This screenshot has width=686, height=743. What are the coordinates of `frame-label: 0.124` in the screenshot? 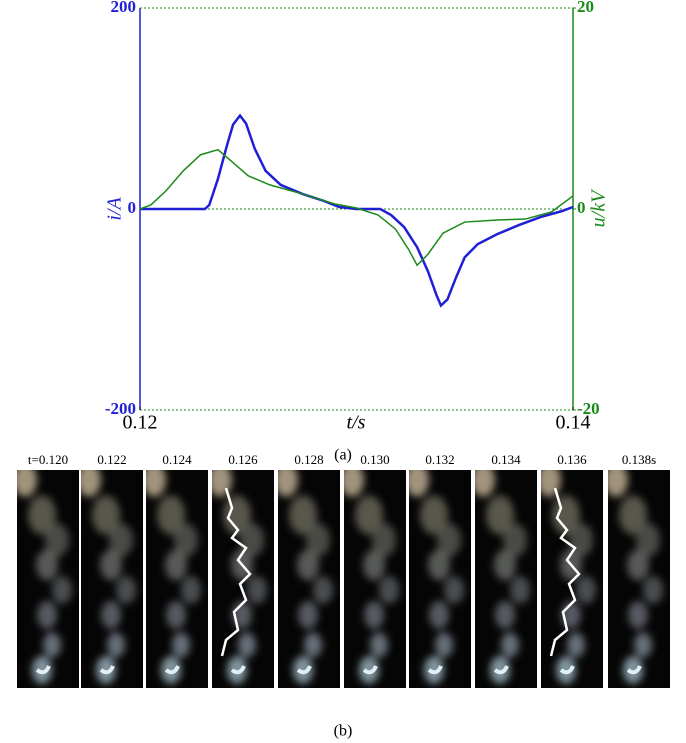 It's located at (177, 459).